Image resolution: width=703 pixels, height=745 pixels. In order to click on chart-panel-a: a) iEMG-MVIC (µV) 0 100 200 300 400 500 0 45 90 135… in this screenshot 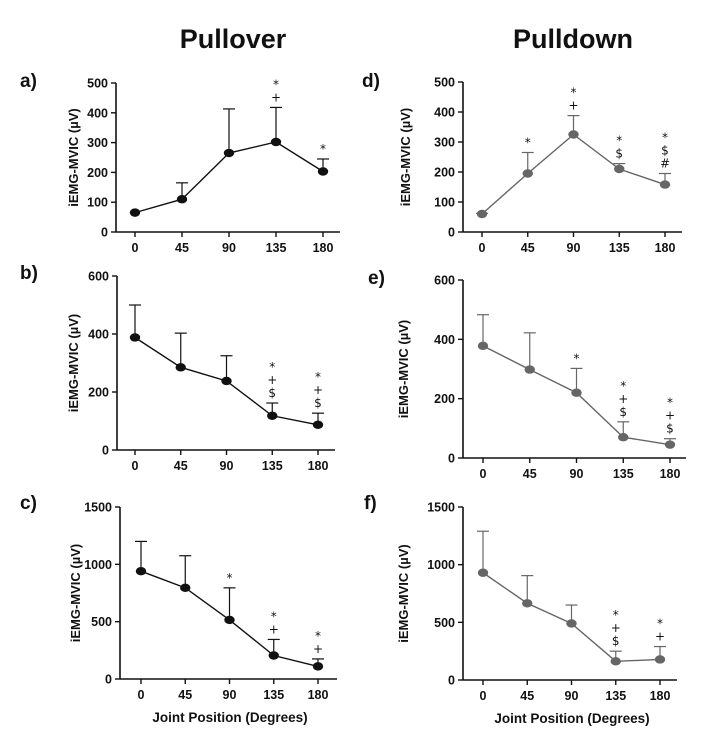, I will do `click(180, 163)`.